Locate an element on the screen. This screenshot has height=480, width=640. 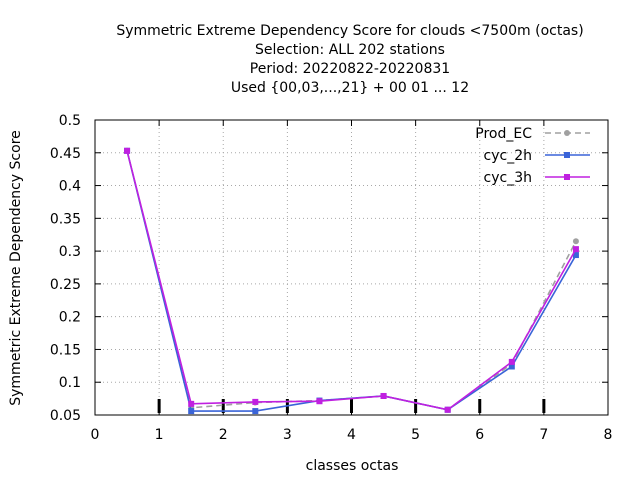
legend-label: cyc_3h is located at coordinates (508, 178).